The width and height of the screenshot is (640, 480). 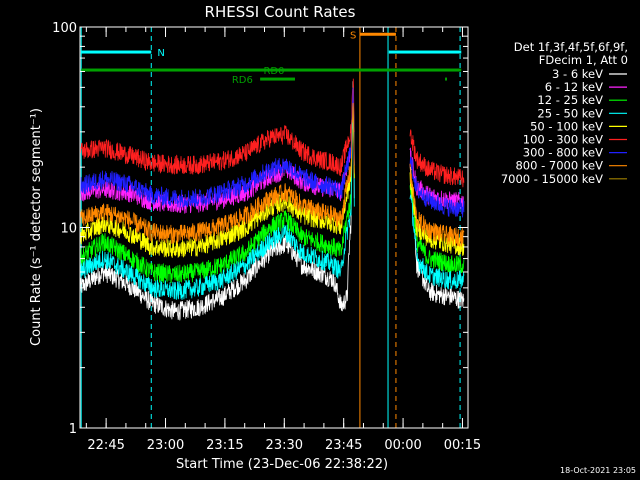 I want to click on y-tick-label-0: 1, so click(x=73, y=429).